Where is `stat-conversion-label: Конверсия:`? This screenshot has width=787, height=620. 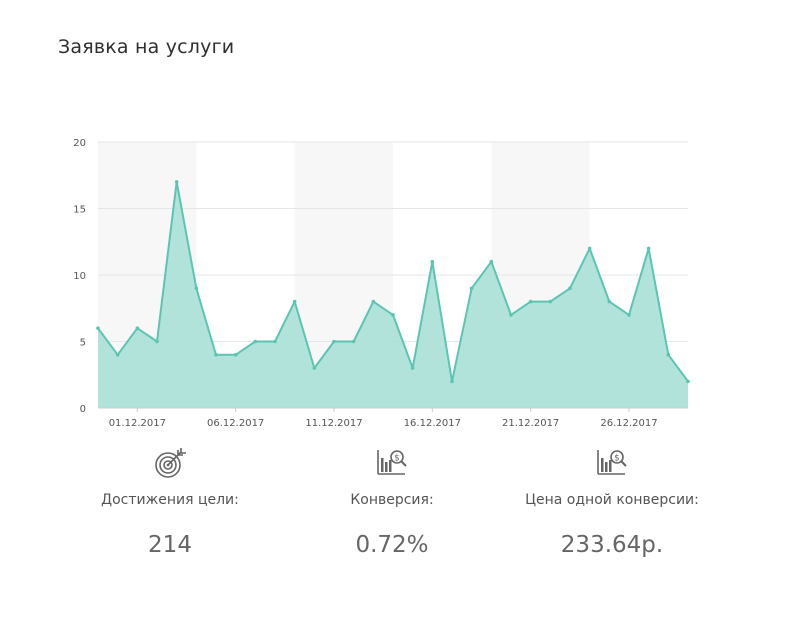 stat-conversion-label: Конверсия: is located at coordinates (392, 500).